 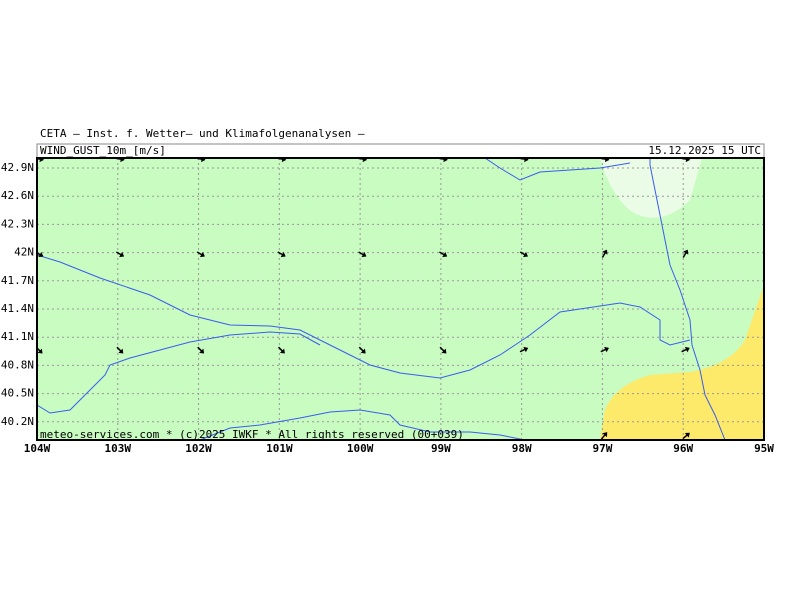 I want to click on lat-label: 42.3N, so click(x=17, y=223).